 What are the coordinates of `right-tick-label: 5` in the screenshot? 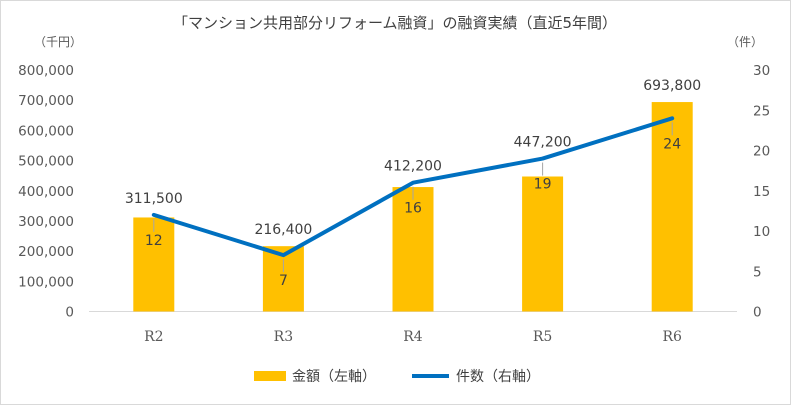 It's located at (757, 272).